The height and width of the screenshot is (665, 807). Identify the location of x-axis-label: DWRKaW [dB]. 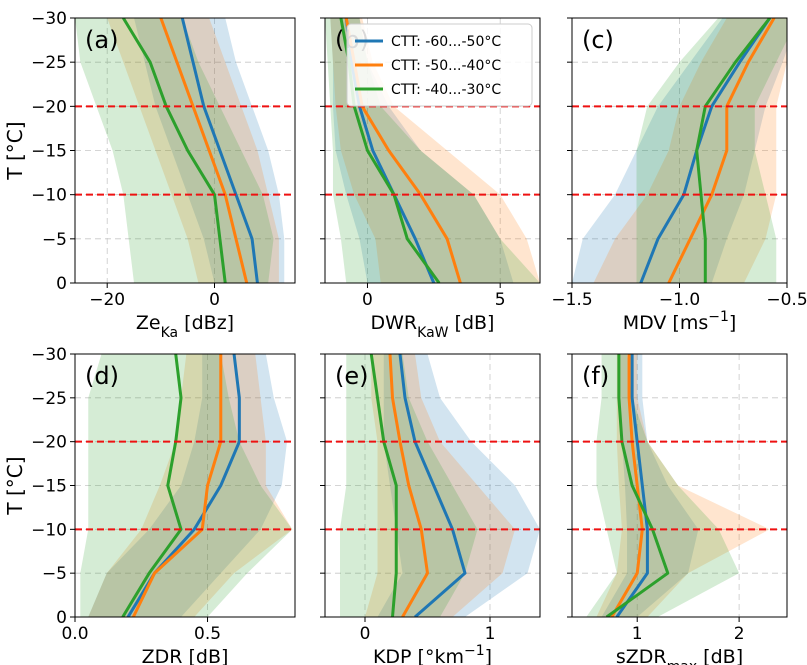
(433, 326).